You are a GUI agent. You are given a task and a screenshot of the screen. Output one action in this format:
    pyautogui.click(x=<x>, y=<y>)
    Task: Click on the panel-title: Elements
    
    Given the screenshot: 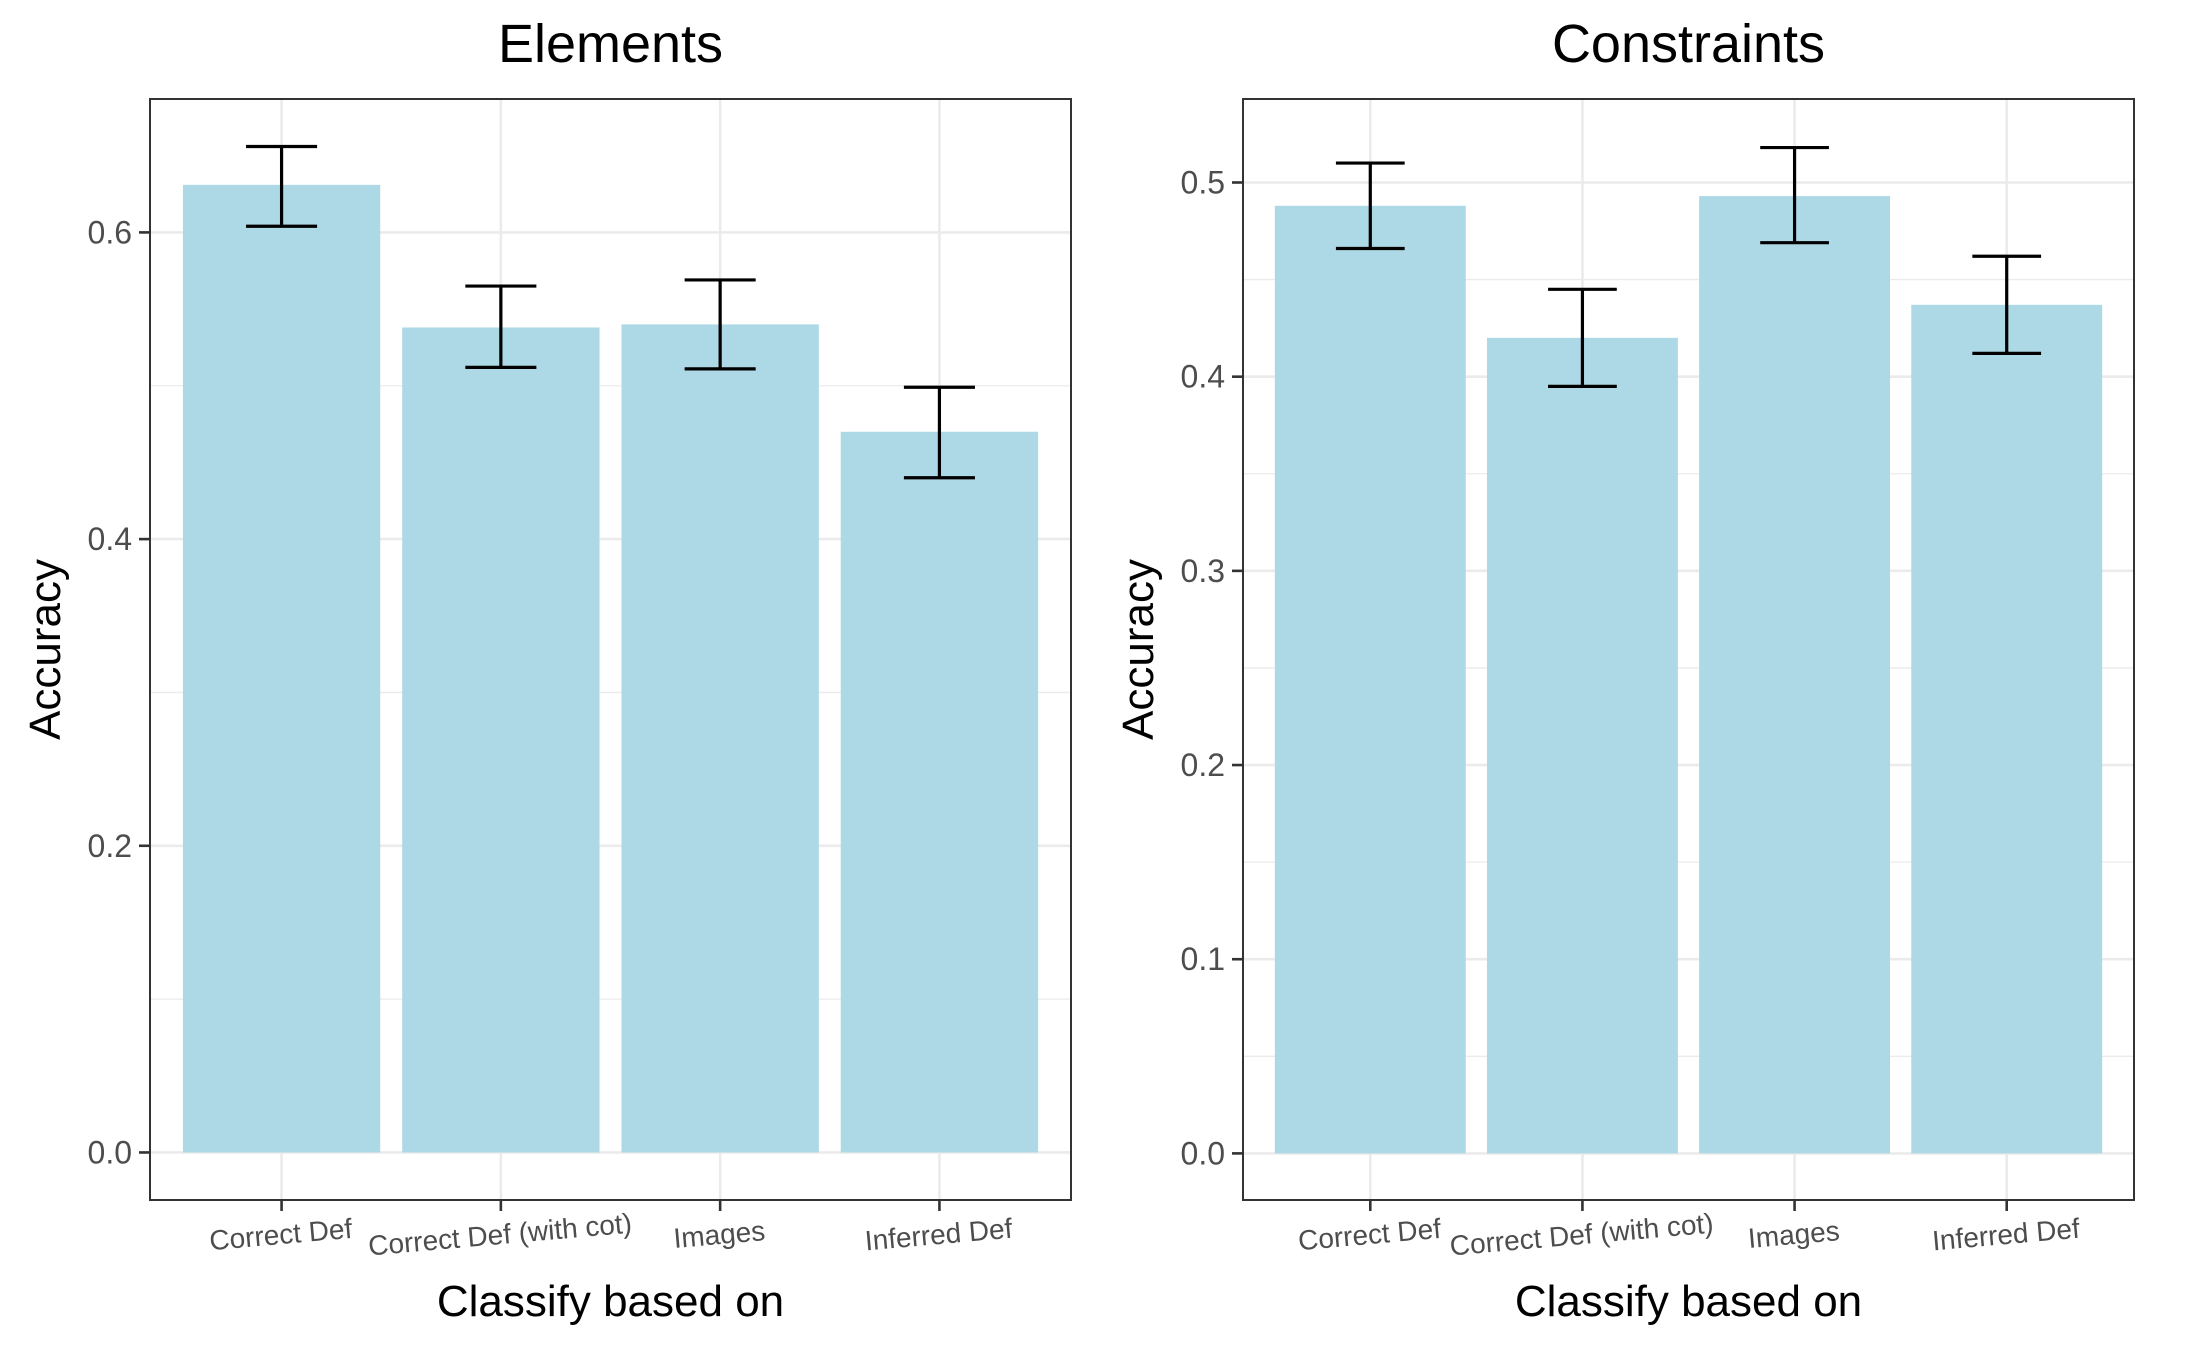 What is the action you would take?
    pyautogui.click(x=610, y=44)
    